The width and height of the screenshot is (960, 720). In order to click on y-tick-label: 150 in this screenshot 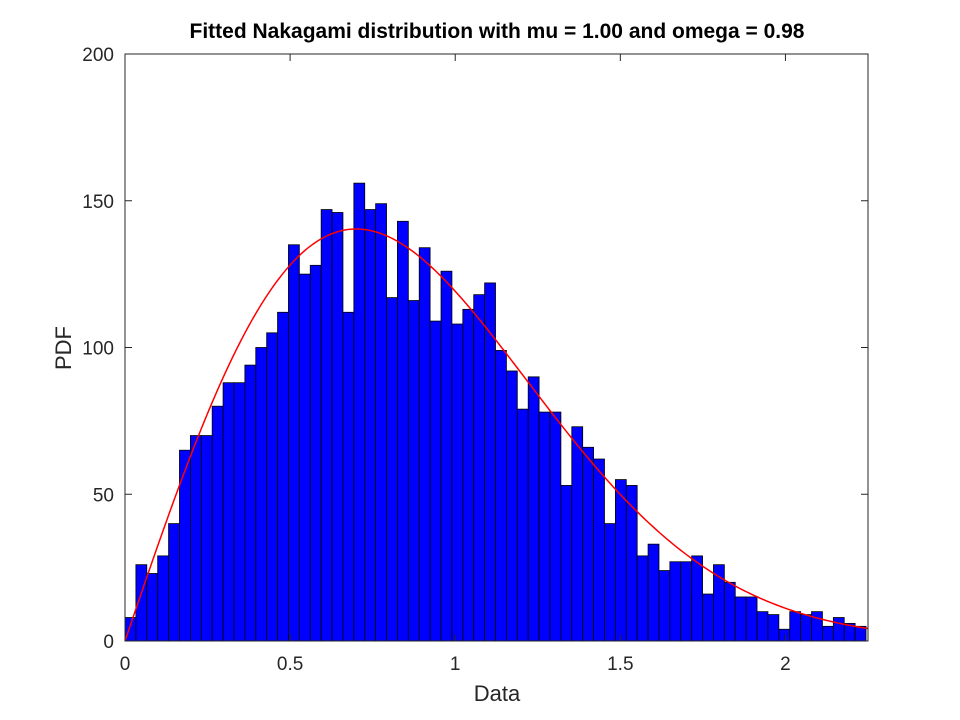, I will do `click(98, 202)`.